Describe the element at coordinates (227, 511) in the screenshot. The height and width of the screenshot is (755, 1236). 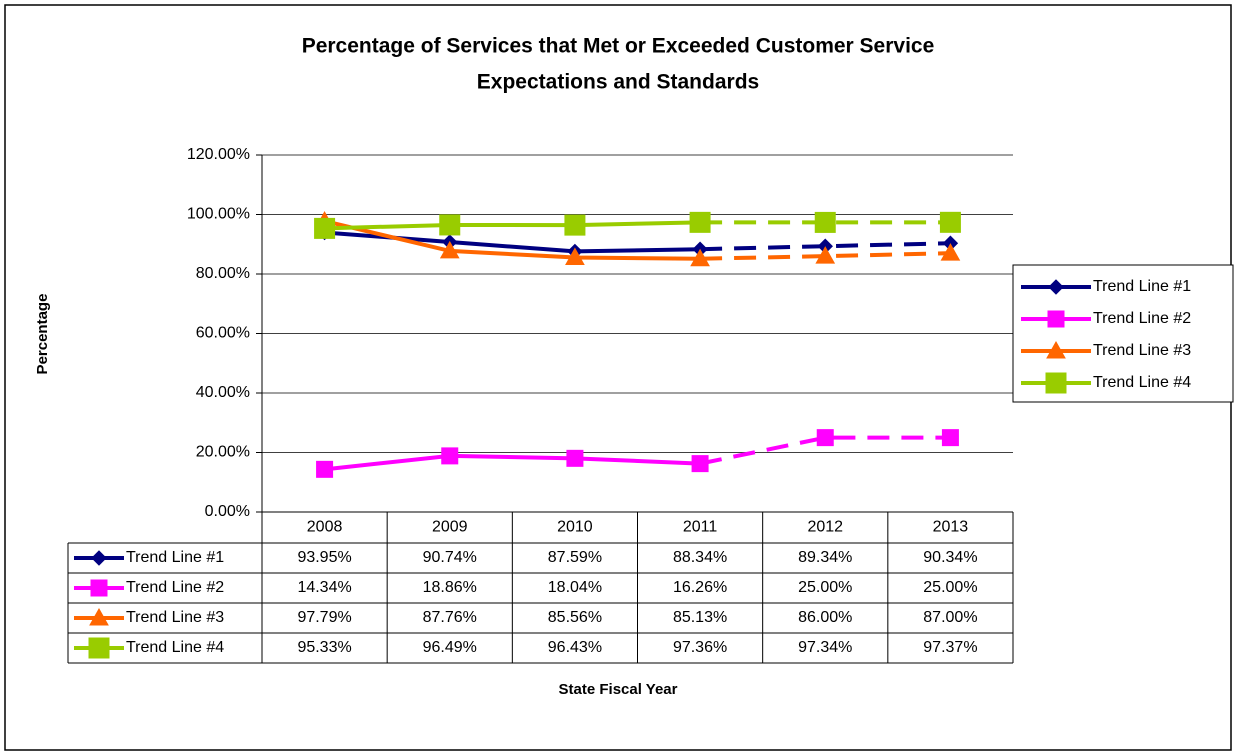
I see `y-tick-label: 0.00%` at that location.